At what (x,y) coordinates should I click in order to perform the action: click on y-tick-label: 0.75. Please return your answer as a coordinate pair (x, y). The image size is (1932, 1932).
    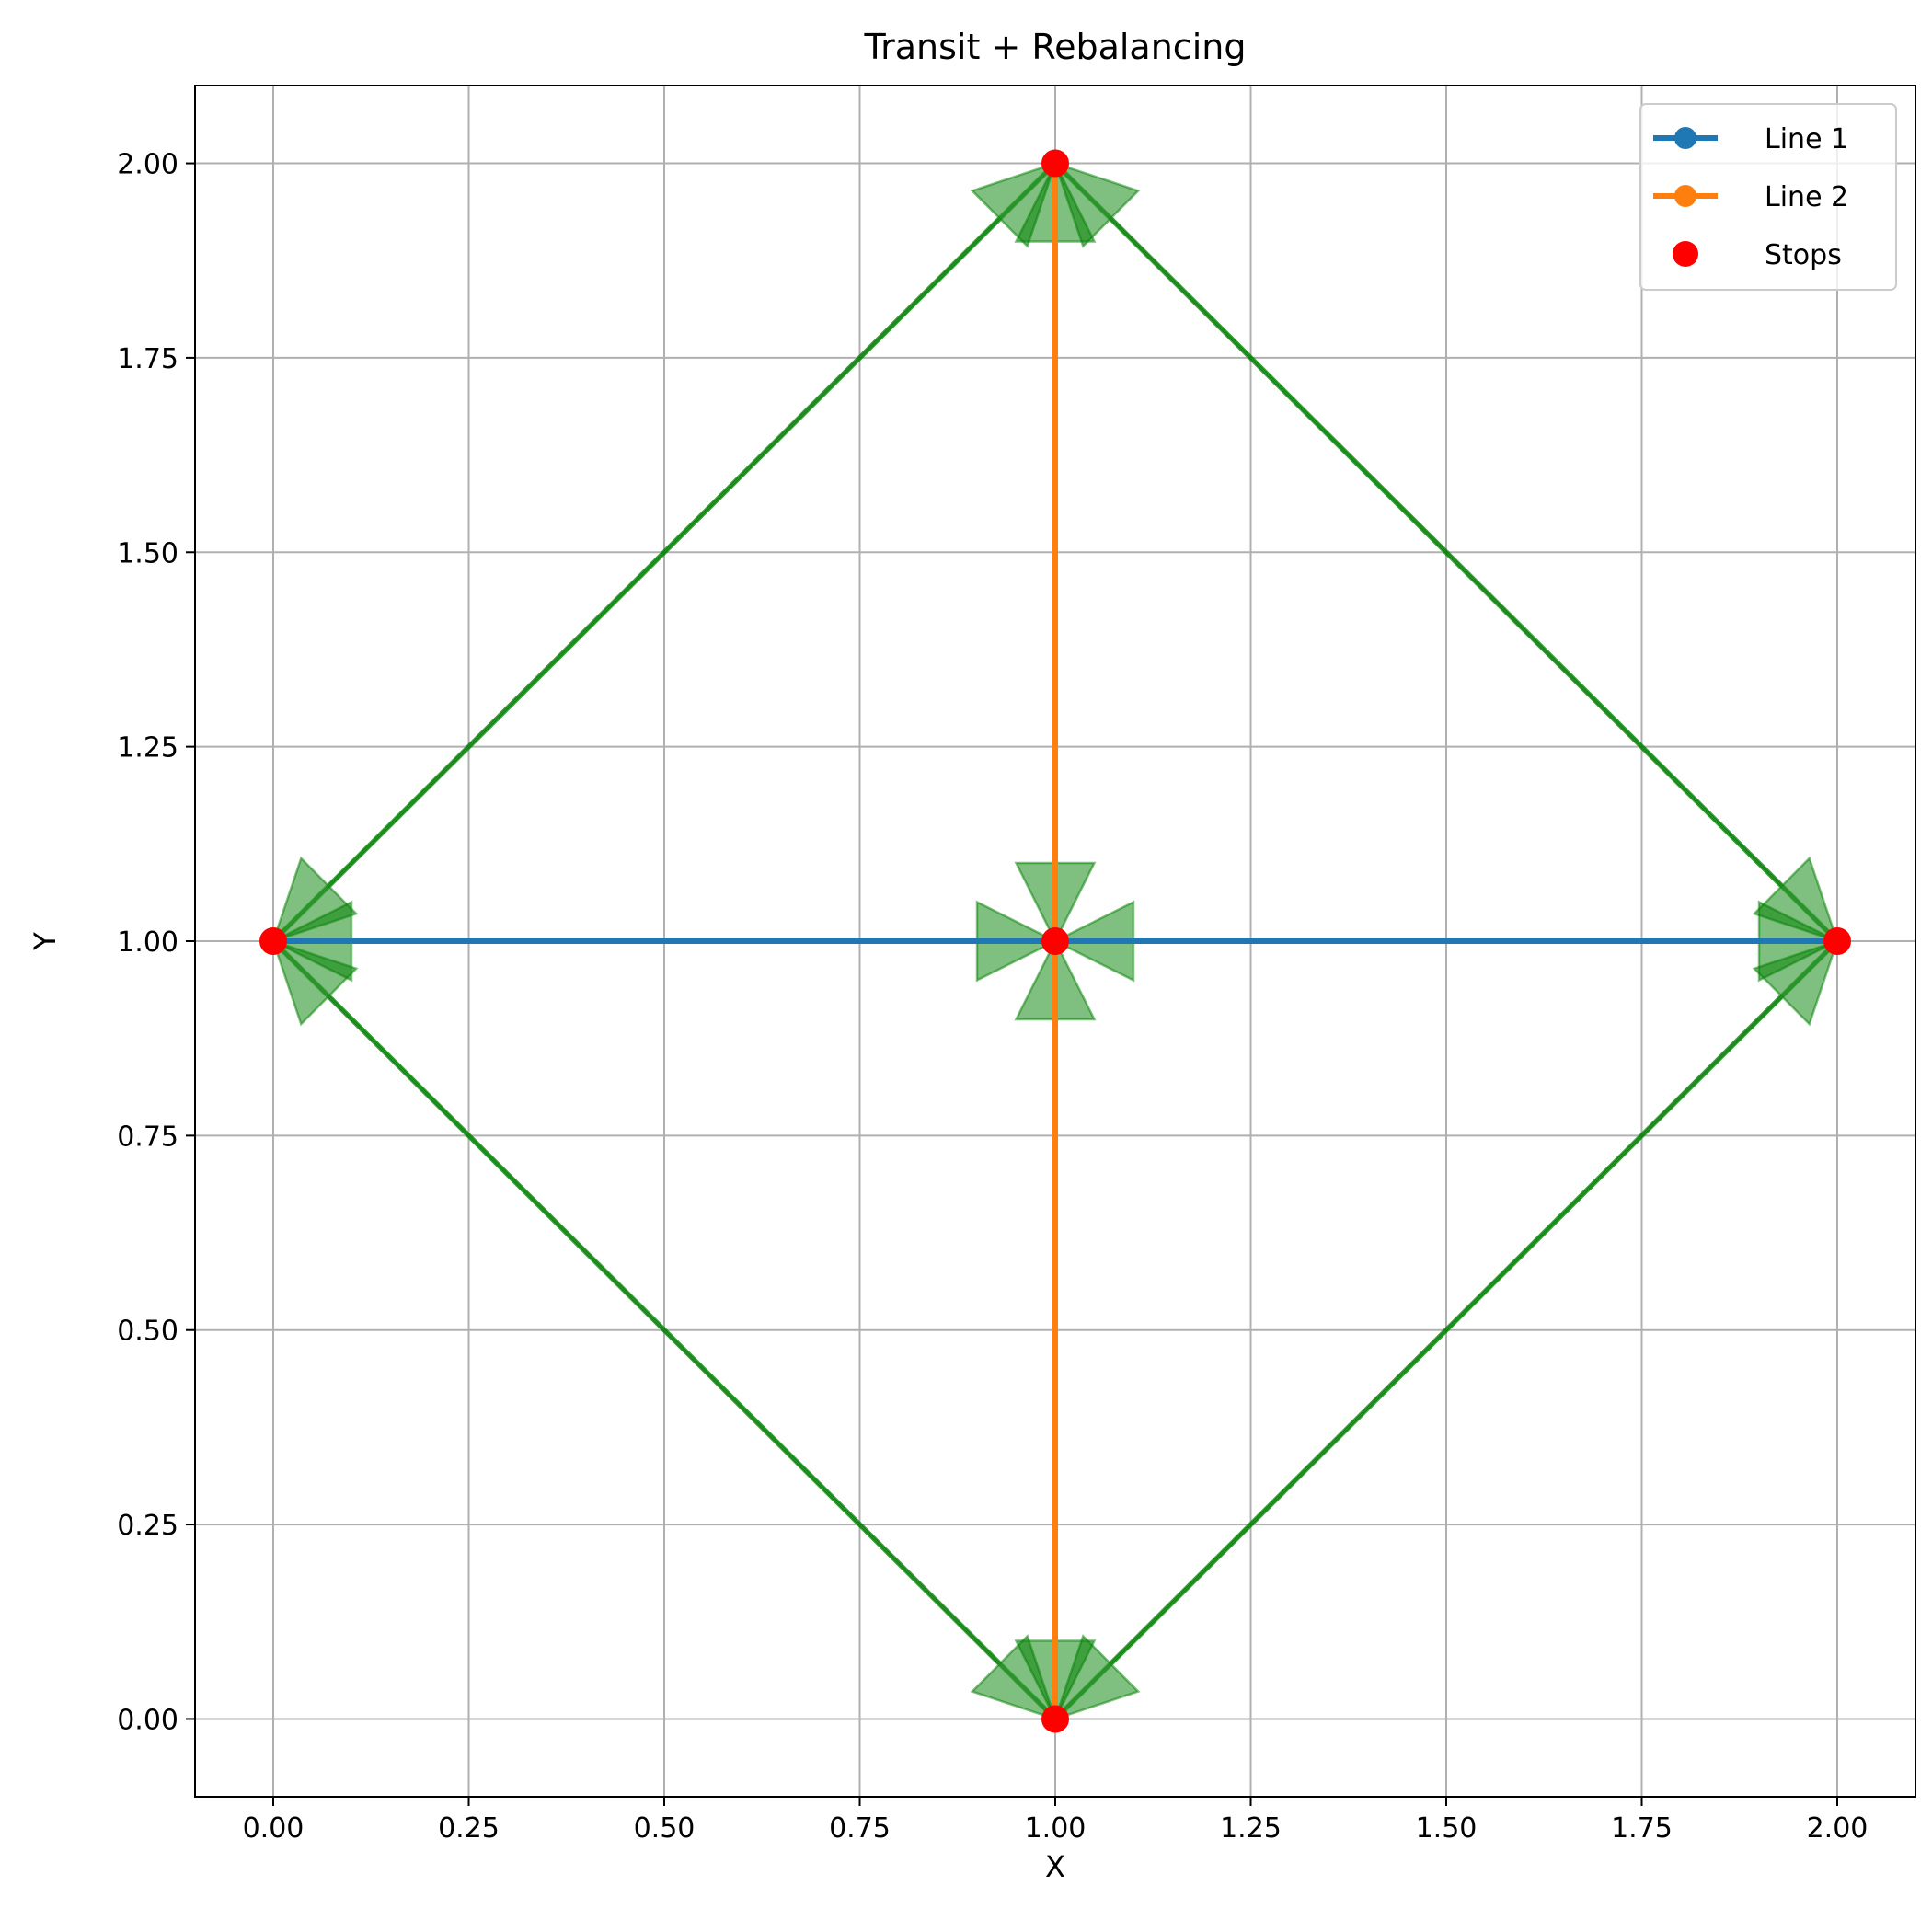
    Looking at the image, I should click on (147, 1137).